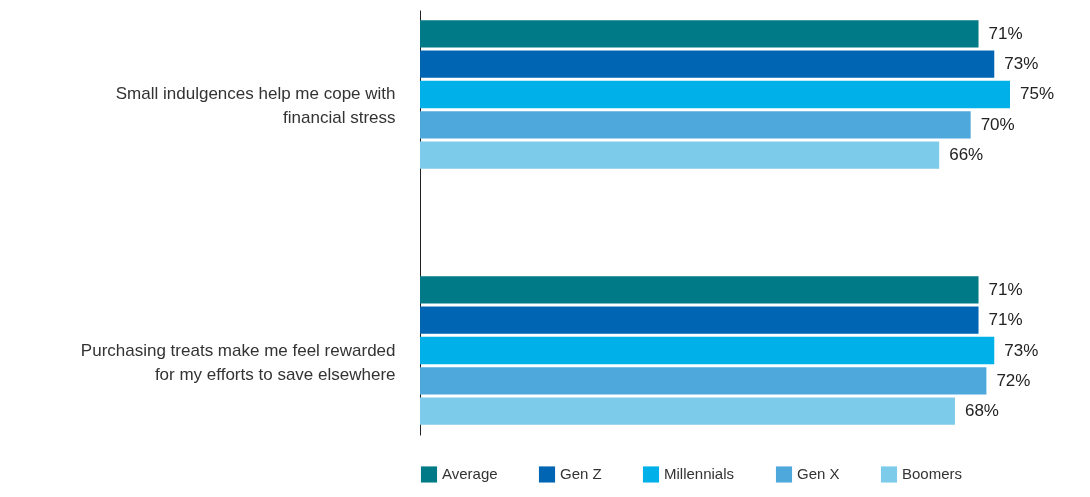  Describe the element at coordinates (699, 474) in the screenshot. I see `legend-label: Millennials` at that location.